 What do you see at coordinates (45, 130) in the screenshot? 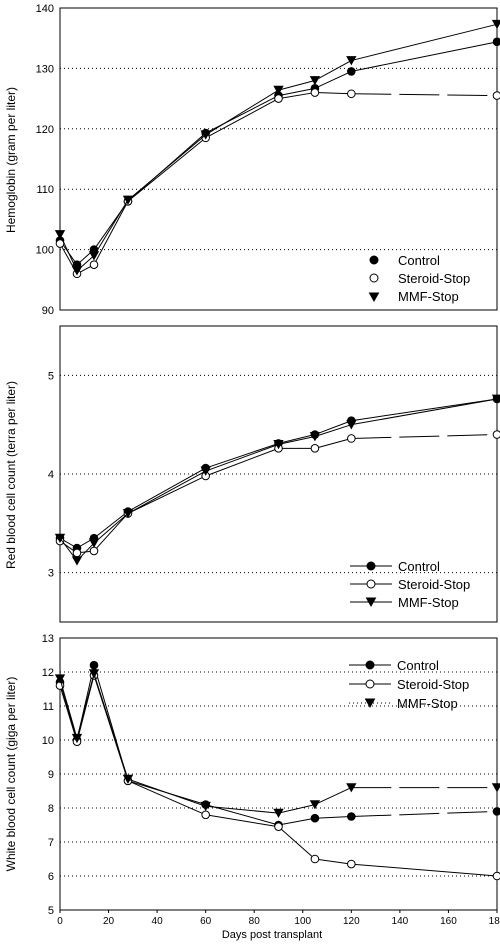
I see `y-tick-label: 120` at bounding box center [45, 130].